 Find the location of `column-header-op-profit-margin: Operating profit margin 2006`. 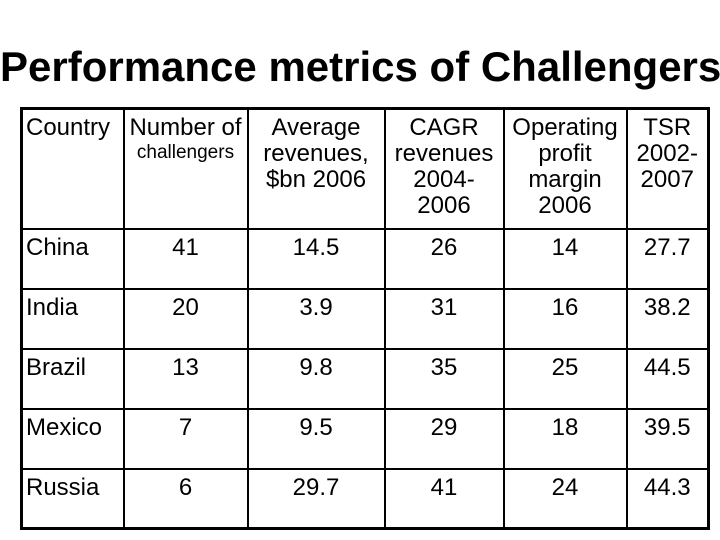

column-header-op-profit-margin: Operating profit margin 2006 is located at coordinates (565, 168).